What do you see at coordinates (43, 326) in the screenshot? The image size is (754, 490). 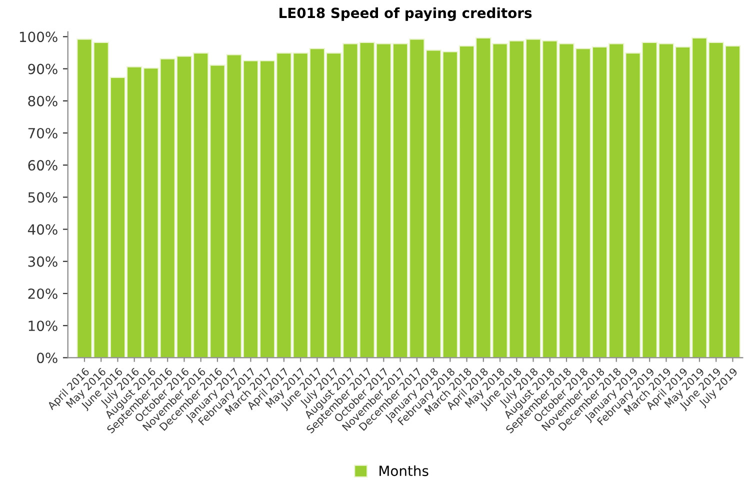 I see `y-tick-label: 10%` at bounding box center [43, 326].